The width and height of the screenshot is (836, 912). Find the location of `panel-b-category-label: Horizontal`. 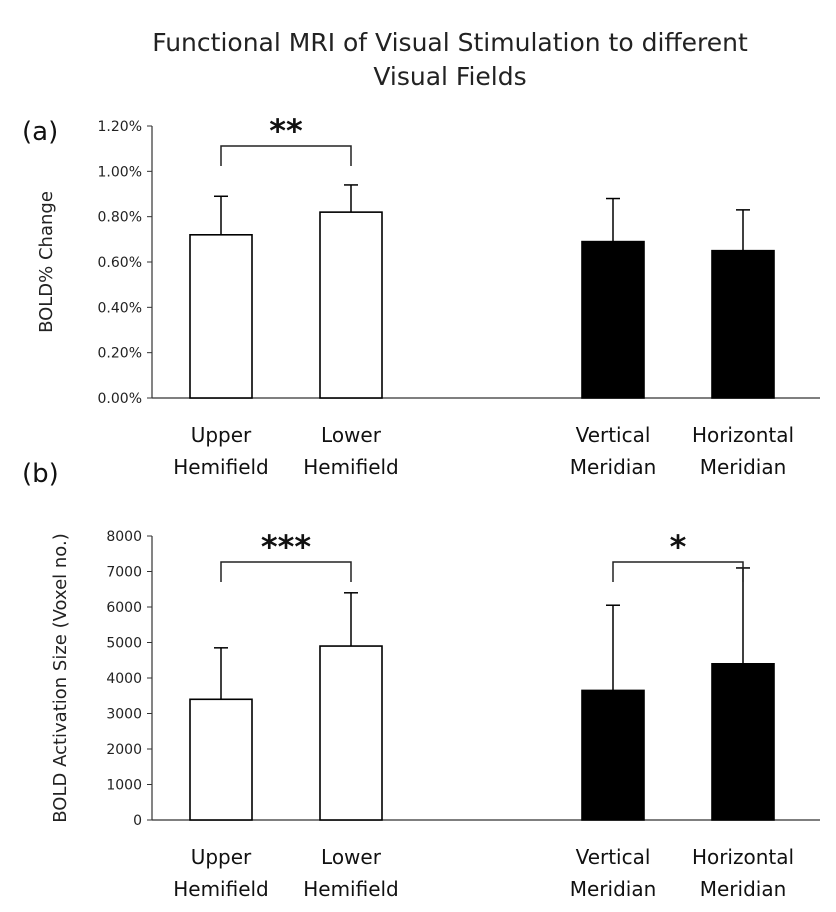

panel-b-category-label: Horizontal is located at coordinates (743, 857).